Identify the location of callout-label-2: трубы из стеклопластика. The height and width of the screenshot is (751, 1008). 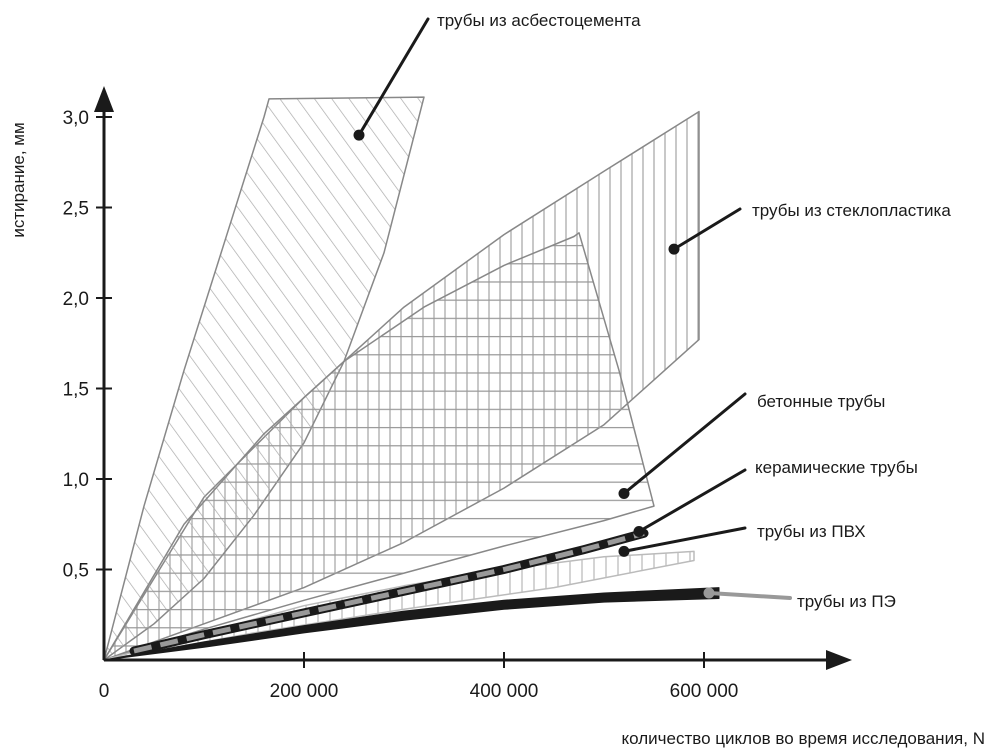
(851, 210).